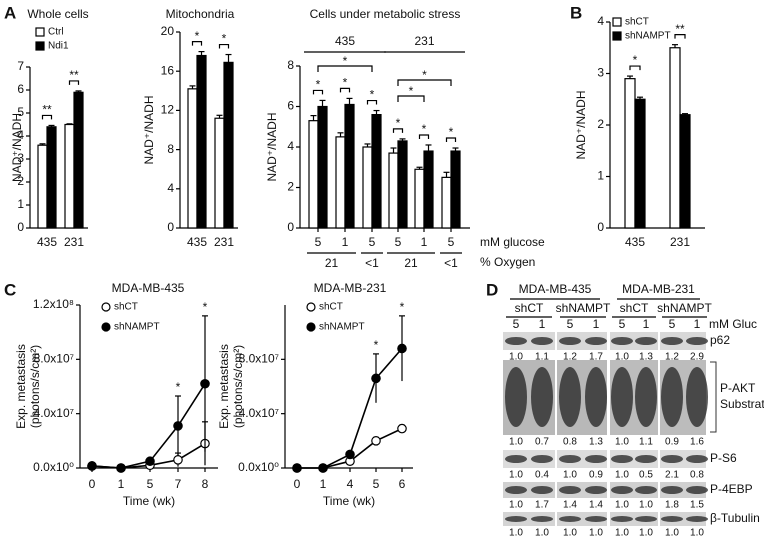 This screenshot has width=764, height=540. I want to click on x-tick-label: 4, so click(350, 484).